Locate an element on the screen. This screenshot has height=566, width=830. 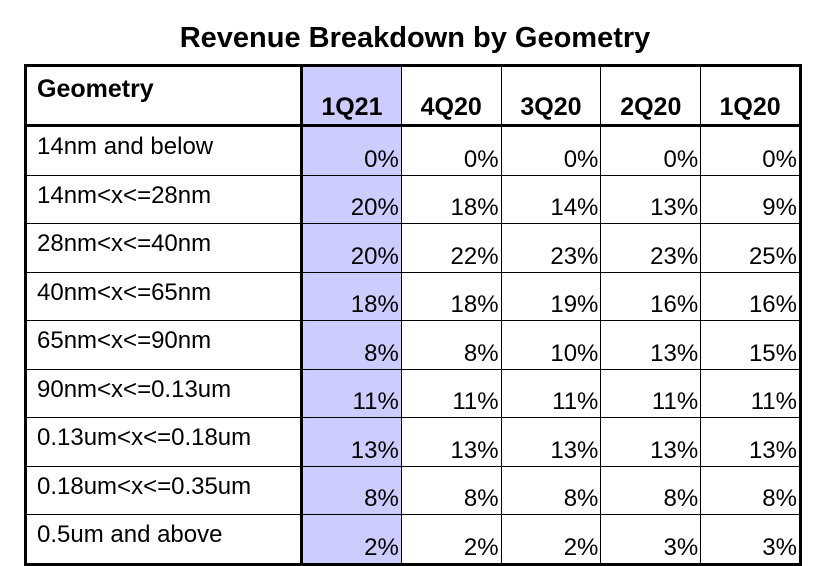
value-cell-1q20: 3% is located at coordinates (779, 547).